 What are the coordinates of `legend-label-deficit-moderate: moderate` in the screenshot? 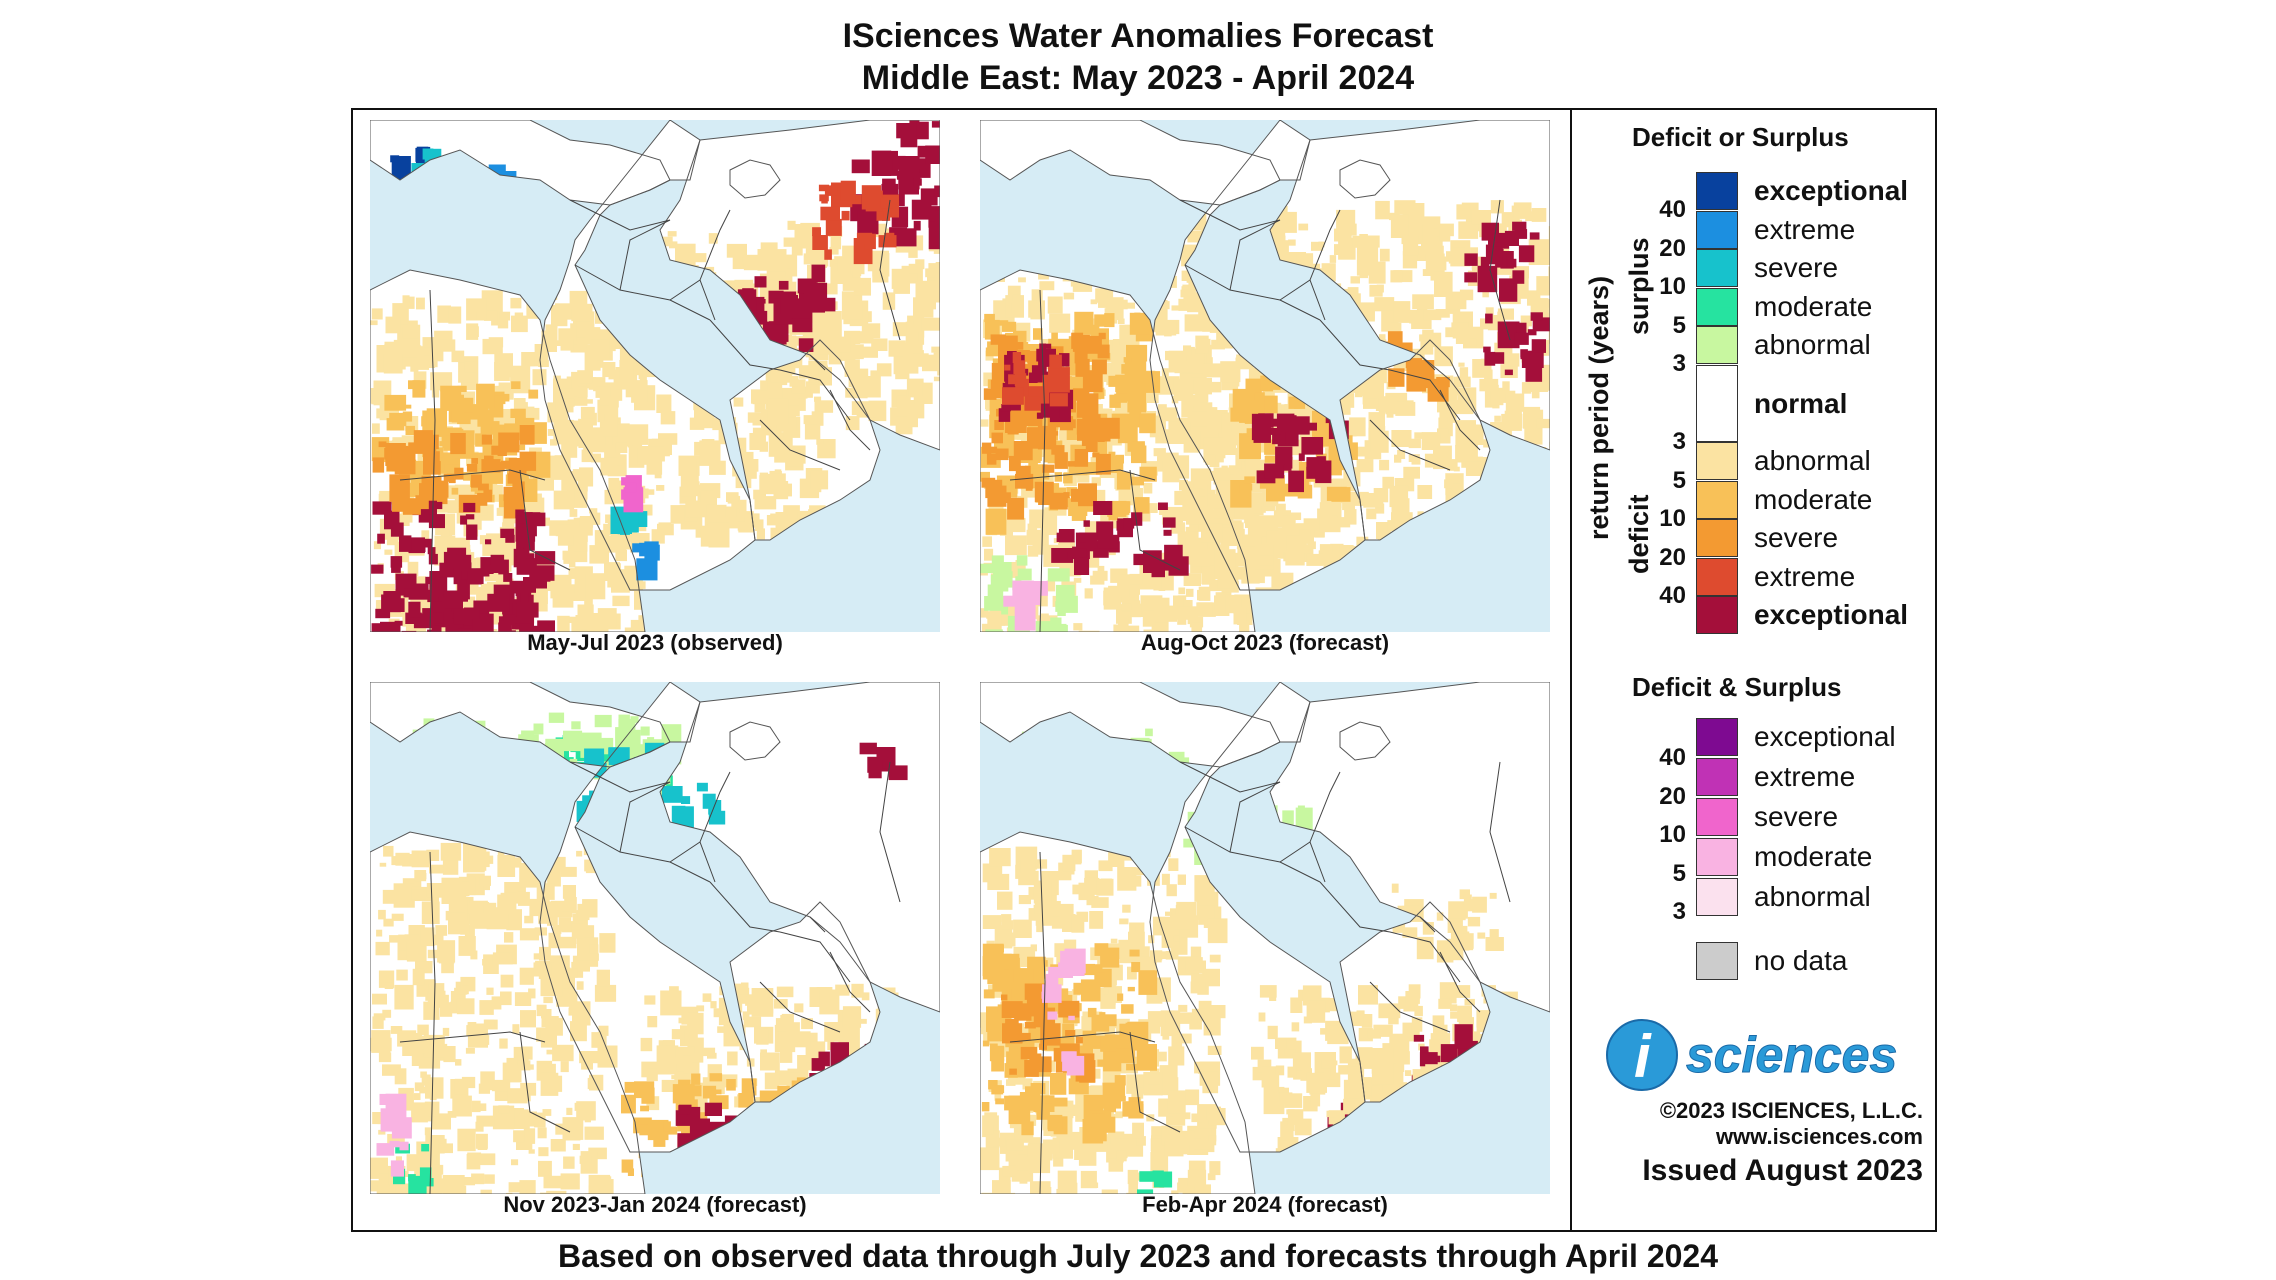 It's located at (1813, 499).